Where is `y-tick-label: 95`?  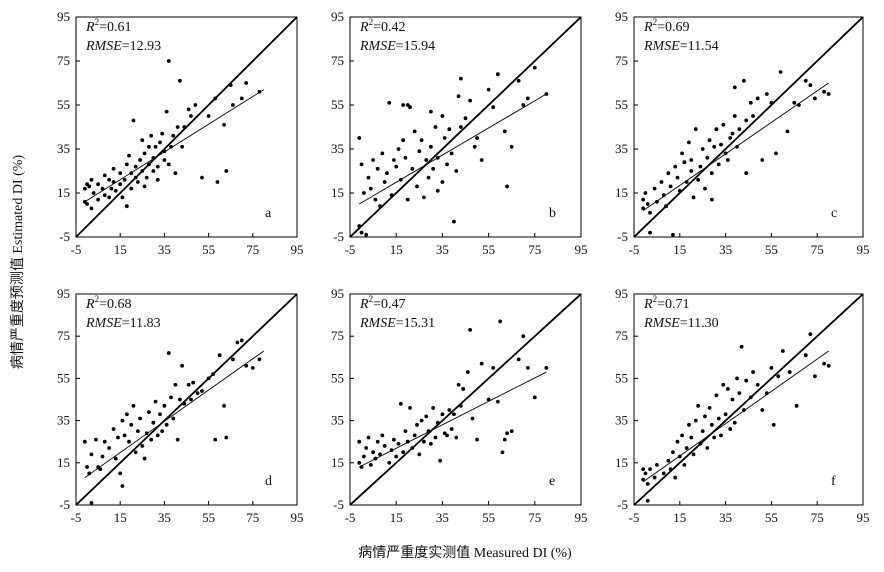
y-tick-label: 95 is located at coordinates (621, 16).